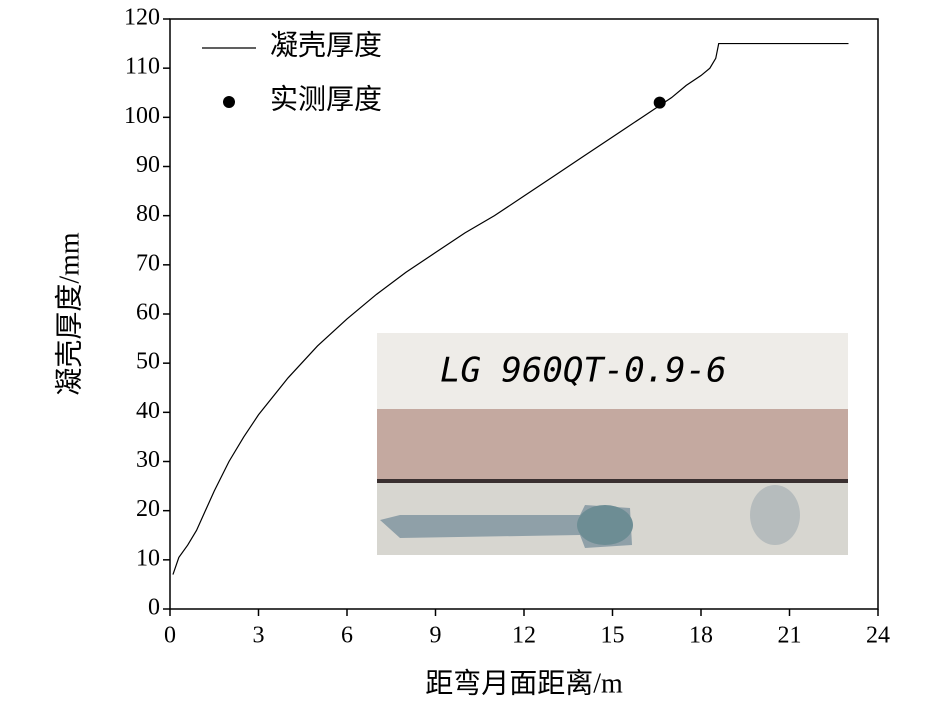  Describe the element at coordinates (326, 45) in the screenshot. I see `legend-label: 凝壳厚度` at that location.